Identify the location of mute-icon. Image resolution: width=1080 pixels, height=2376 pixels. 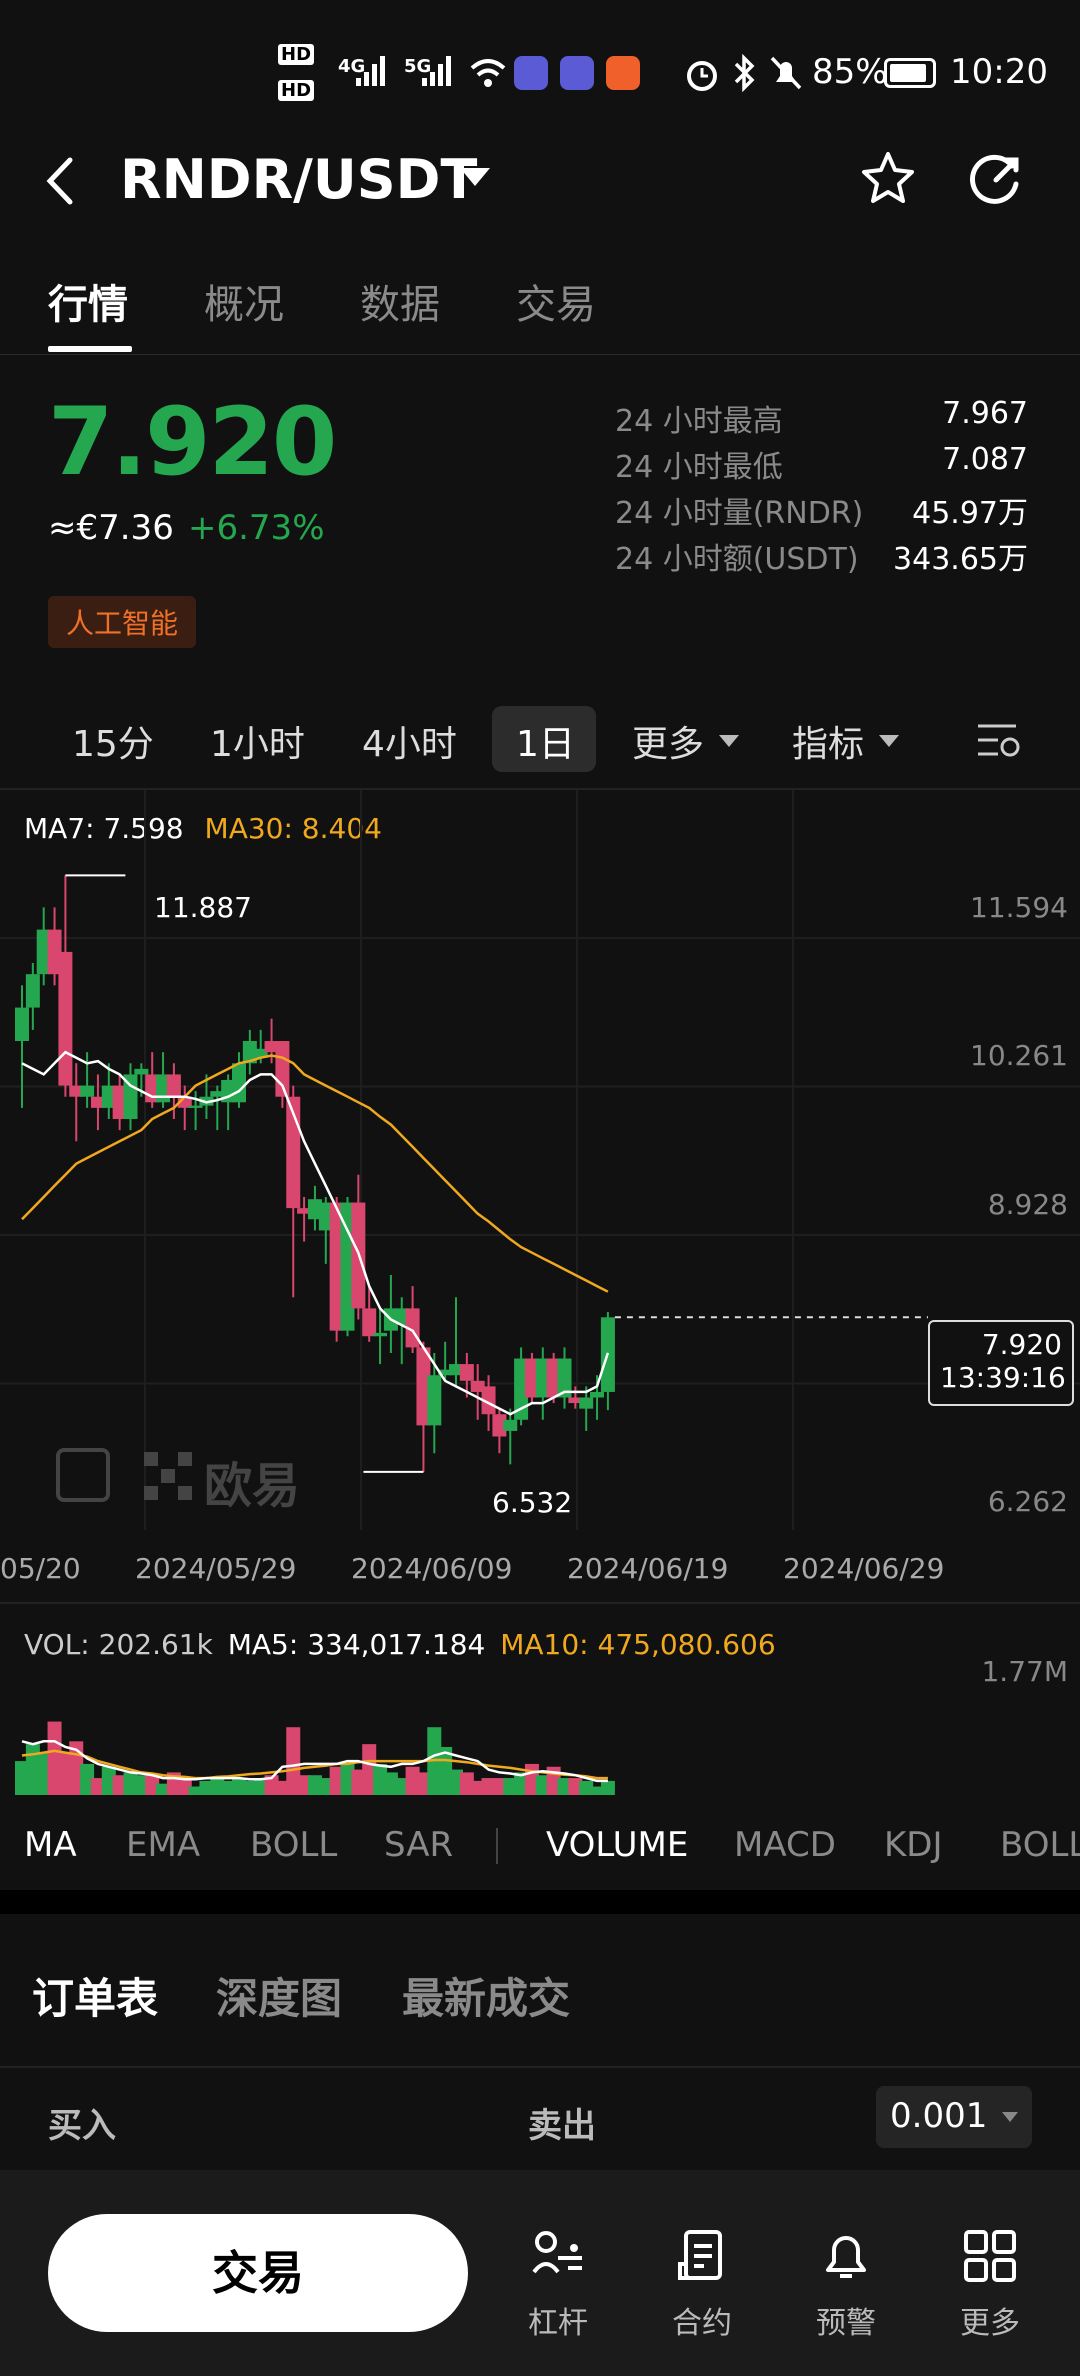
(786, 73).